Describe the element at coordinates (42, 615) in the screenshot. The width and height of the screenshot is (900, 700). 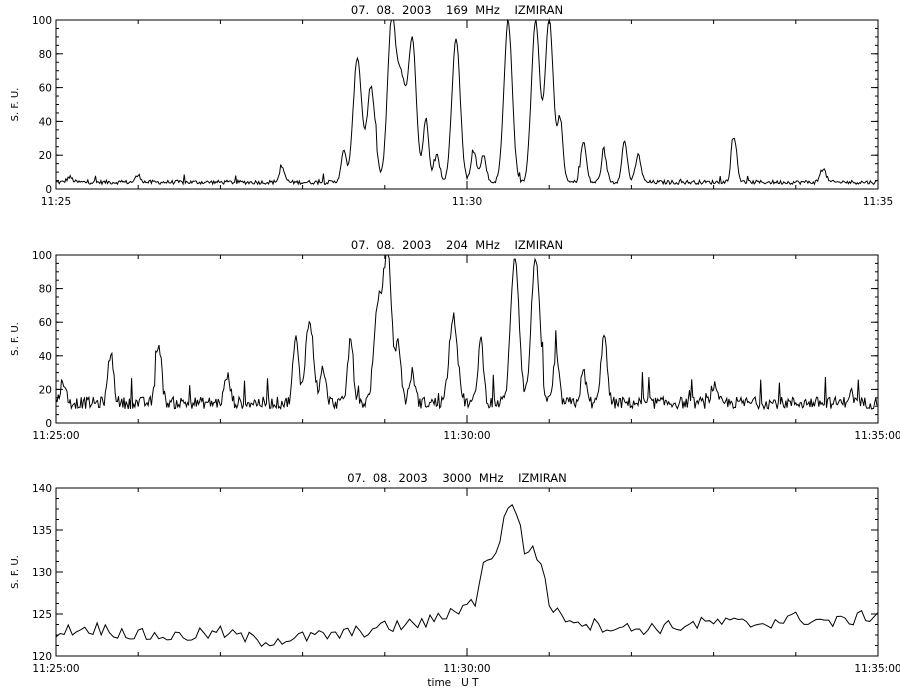
I see `y-tick-label: 125` at that location.